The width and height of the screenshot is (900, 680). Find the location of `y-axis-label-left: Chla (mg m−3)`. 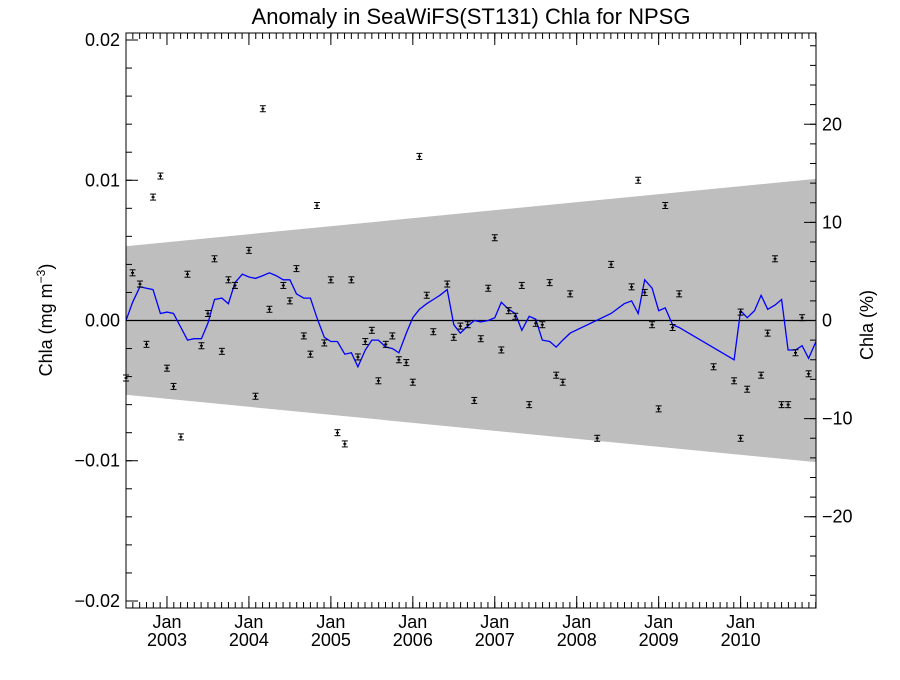

y-axis-label-left: Chla (mg m−3) is located at coordinates (45, 320).